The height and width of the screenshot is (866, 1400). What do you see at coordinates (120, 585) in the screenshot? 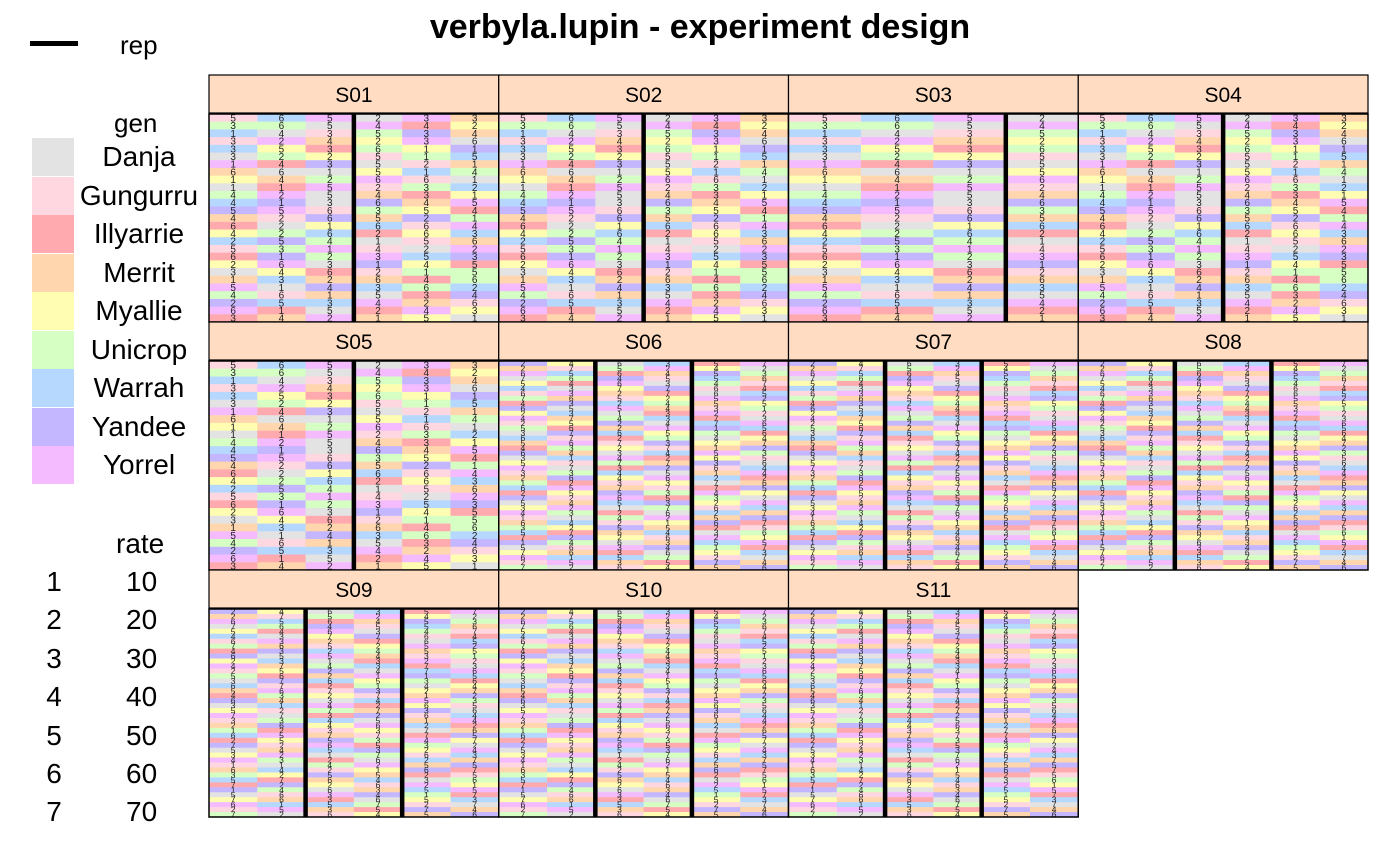
I see `rate-legend-item: 1 10` at bounding box center [120, 585].